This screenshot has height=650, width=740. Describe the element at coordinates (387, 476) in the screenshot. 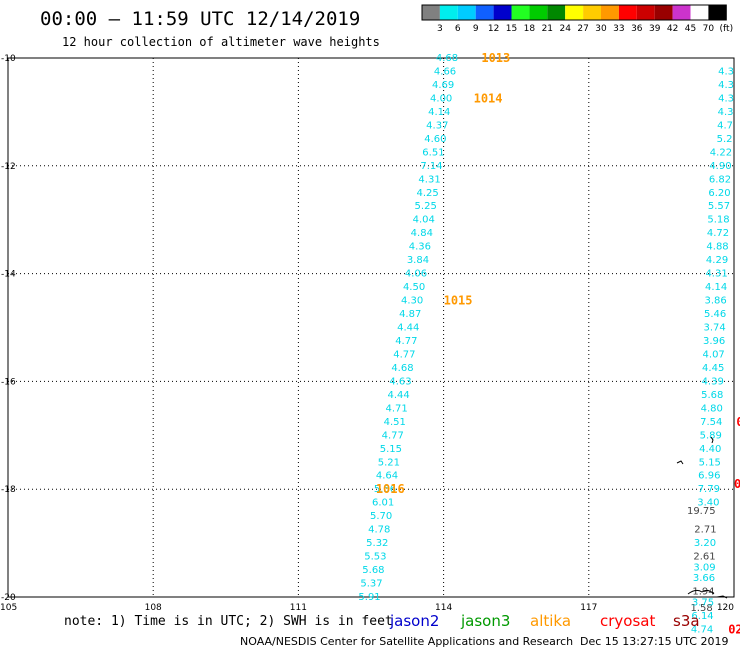

I see `data-point-label: 4.64` at that location.